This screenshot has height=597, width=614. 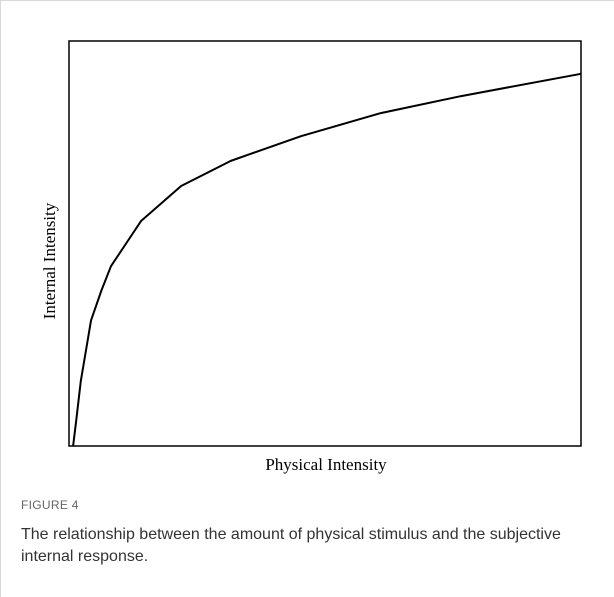 What do you see at coordinates (50, 505) in the screenshot?
I see `figure-label: FIGURE 4` at bounding box center [50, 505].